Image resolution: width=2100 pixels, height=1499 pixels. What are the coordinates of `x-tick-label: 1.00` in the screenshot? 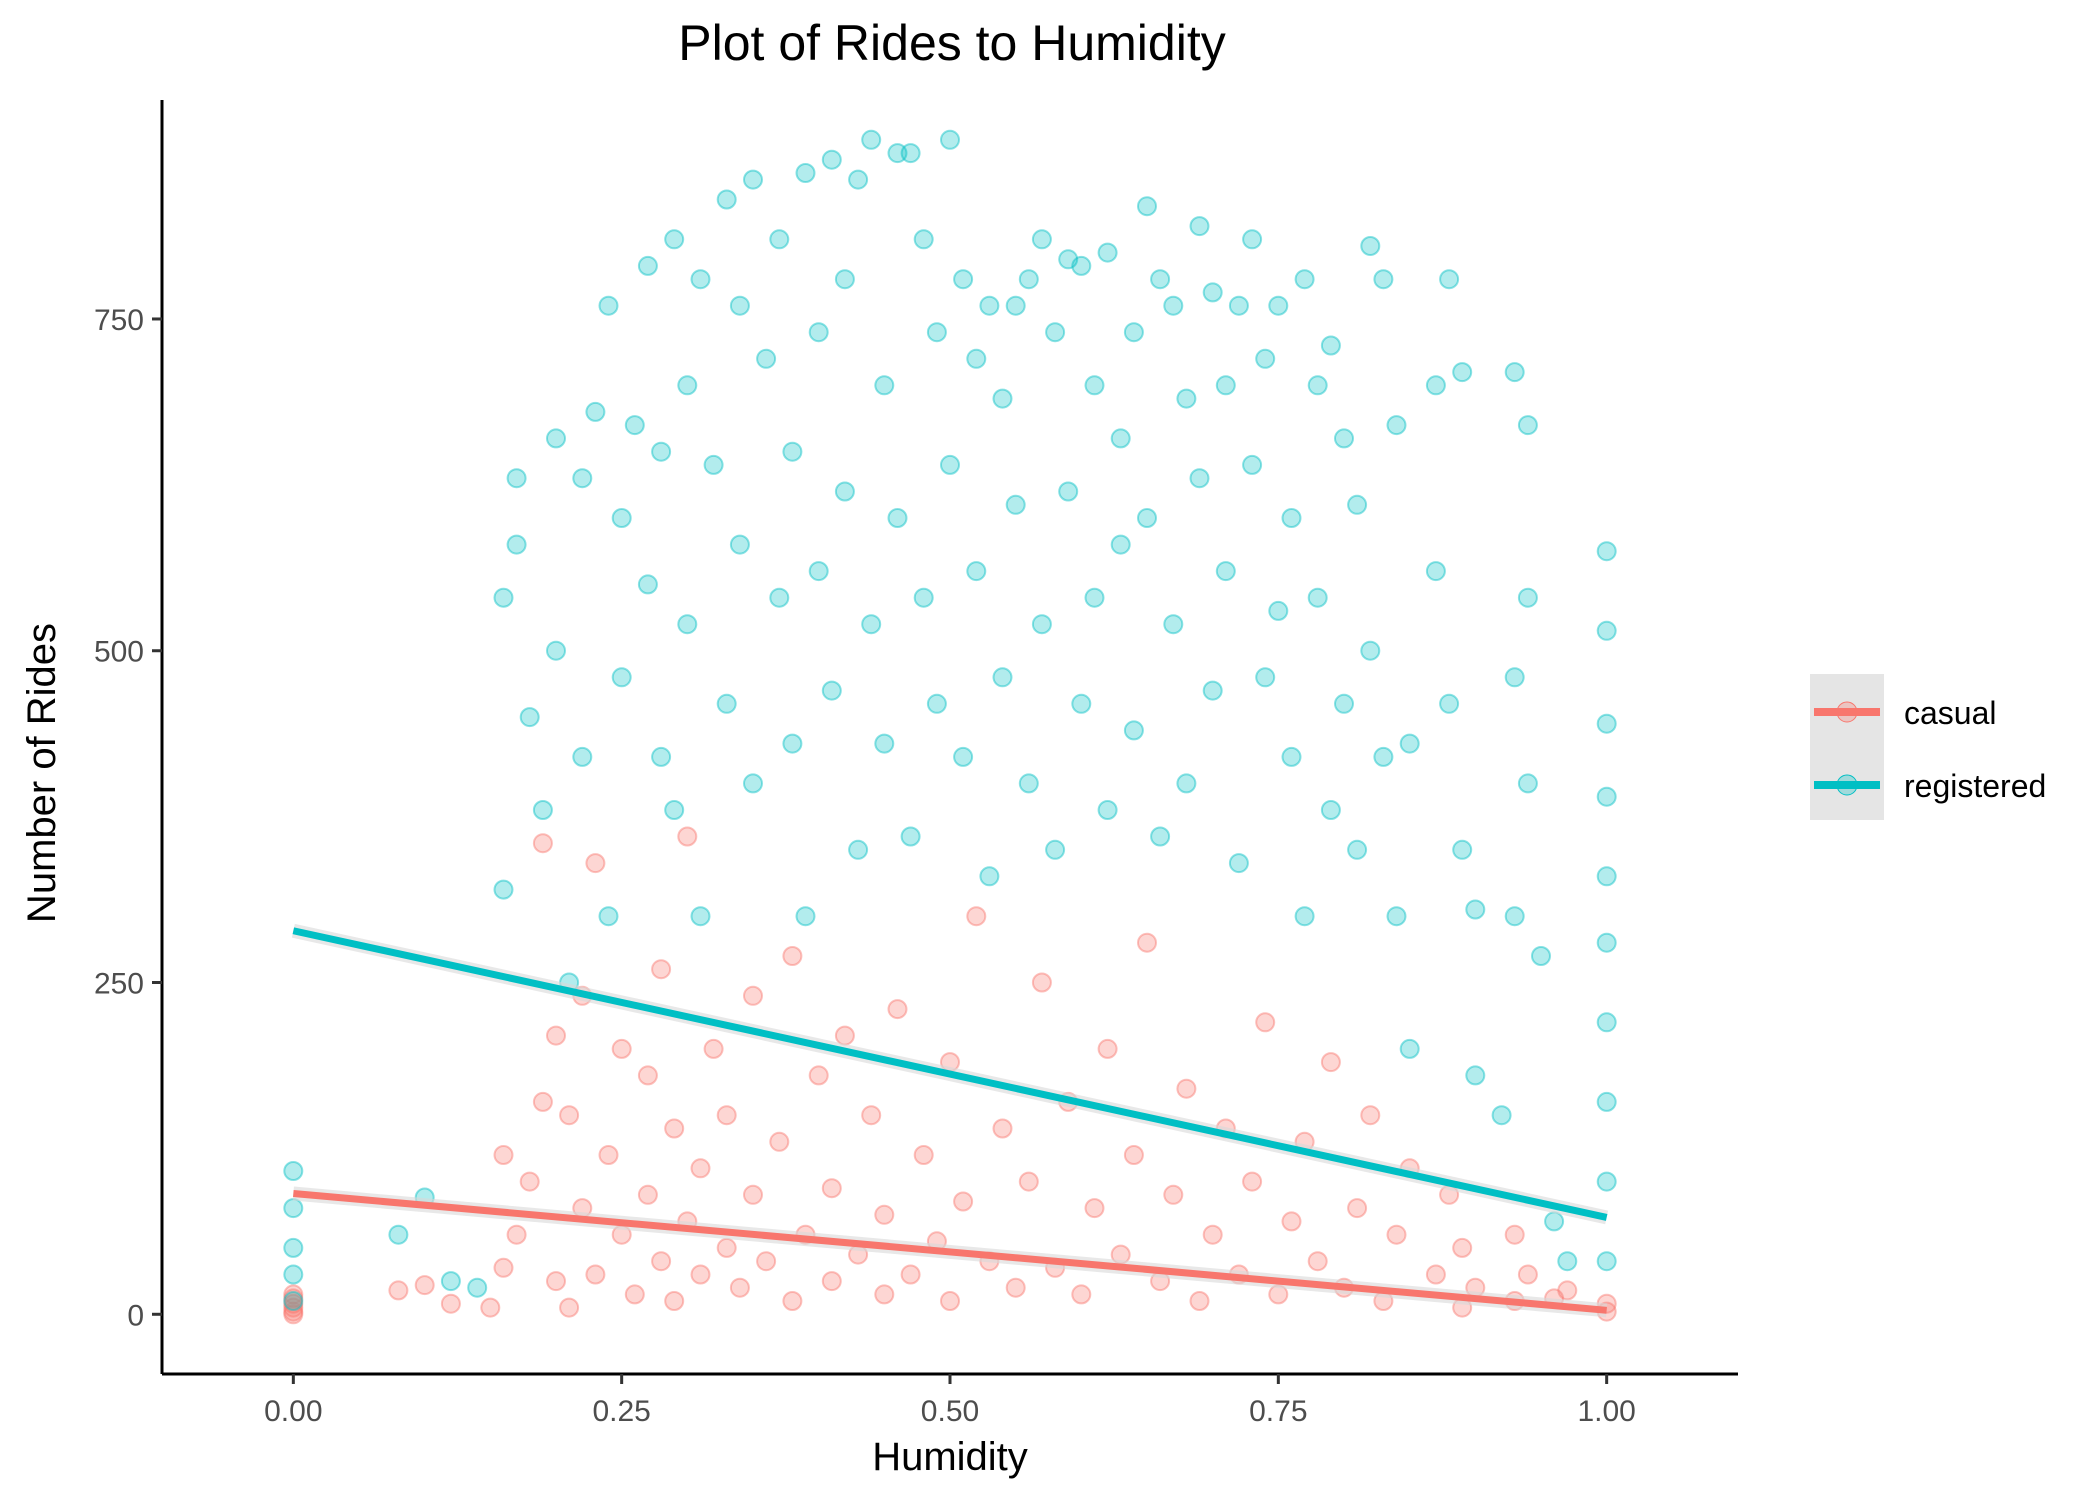 It's located at (1606, 1411).